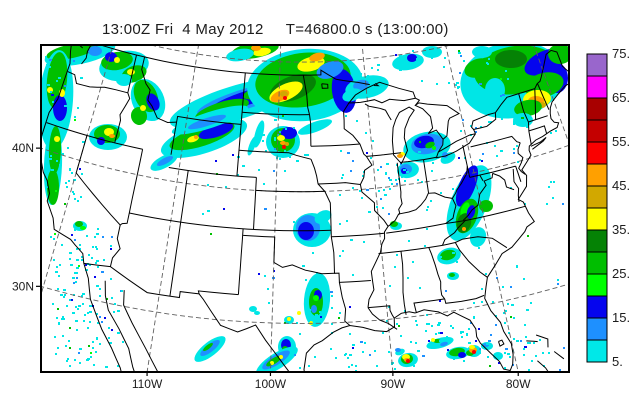 This screenshot has height=400, width=640. What do you see at coordinates (147, 384) in the screenshot?
I see `lon-tick-label: 110W` at bounding box center [147, 384].